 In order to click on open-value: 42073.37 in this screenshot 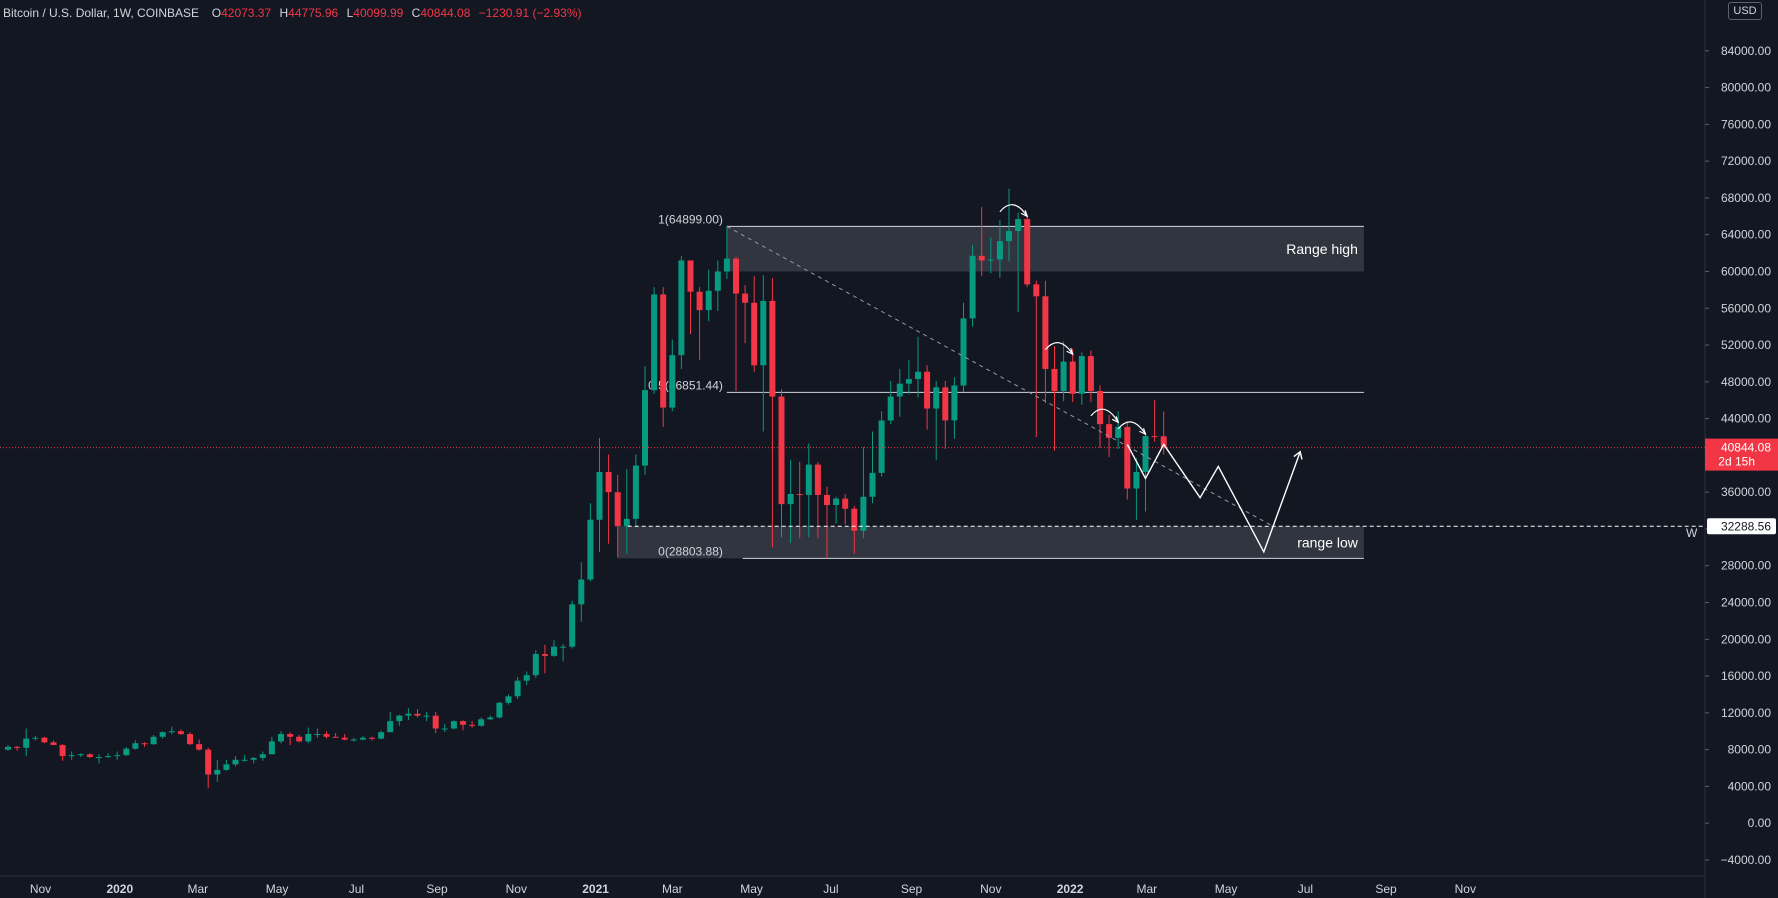, I will do `click(246, 13)`.